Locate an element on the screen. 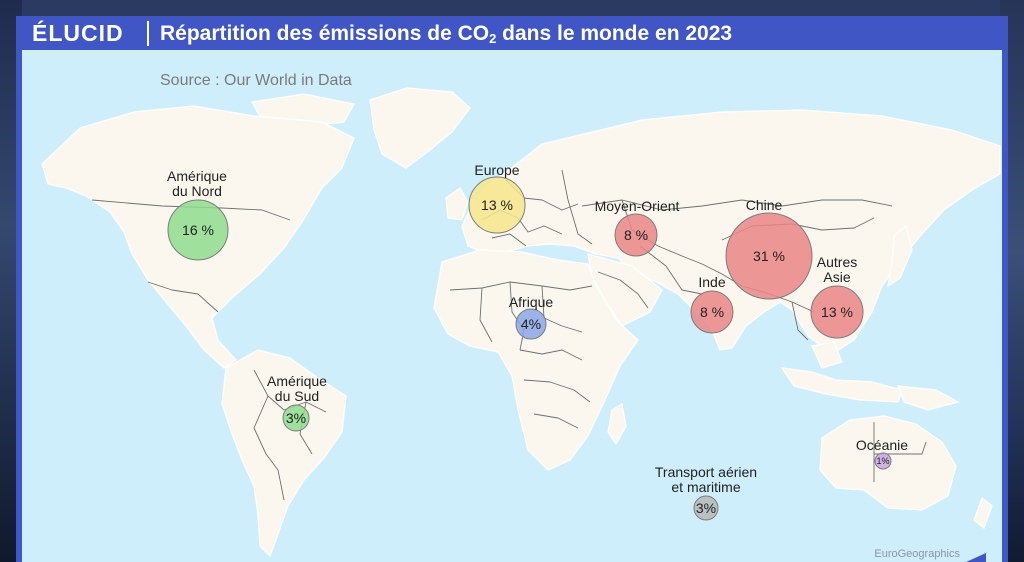  amerique-du-sud-value: 3% is located at coordinates (296, 418).